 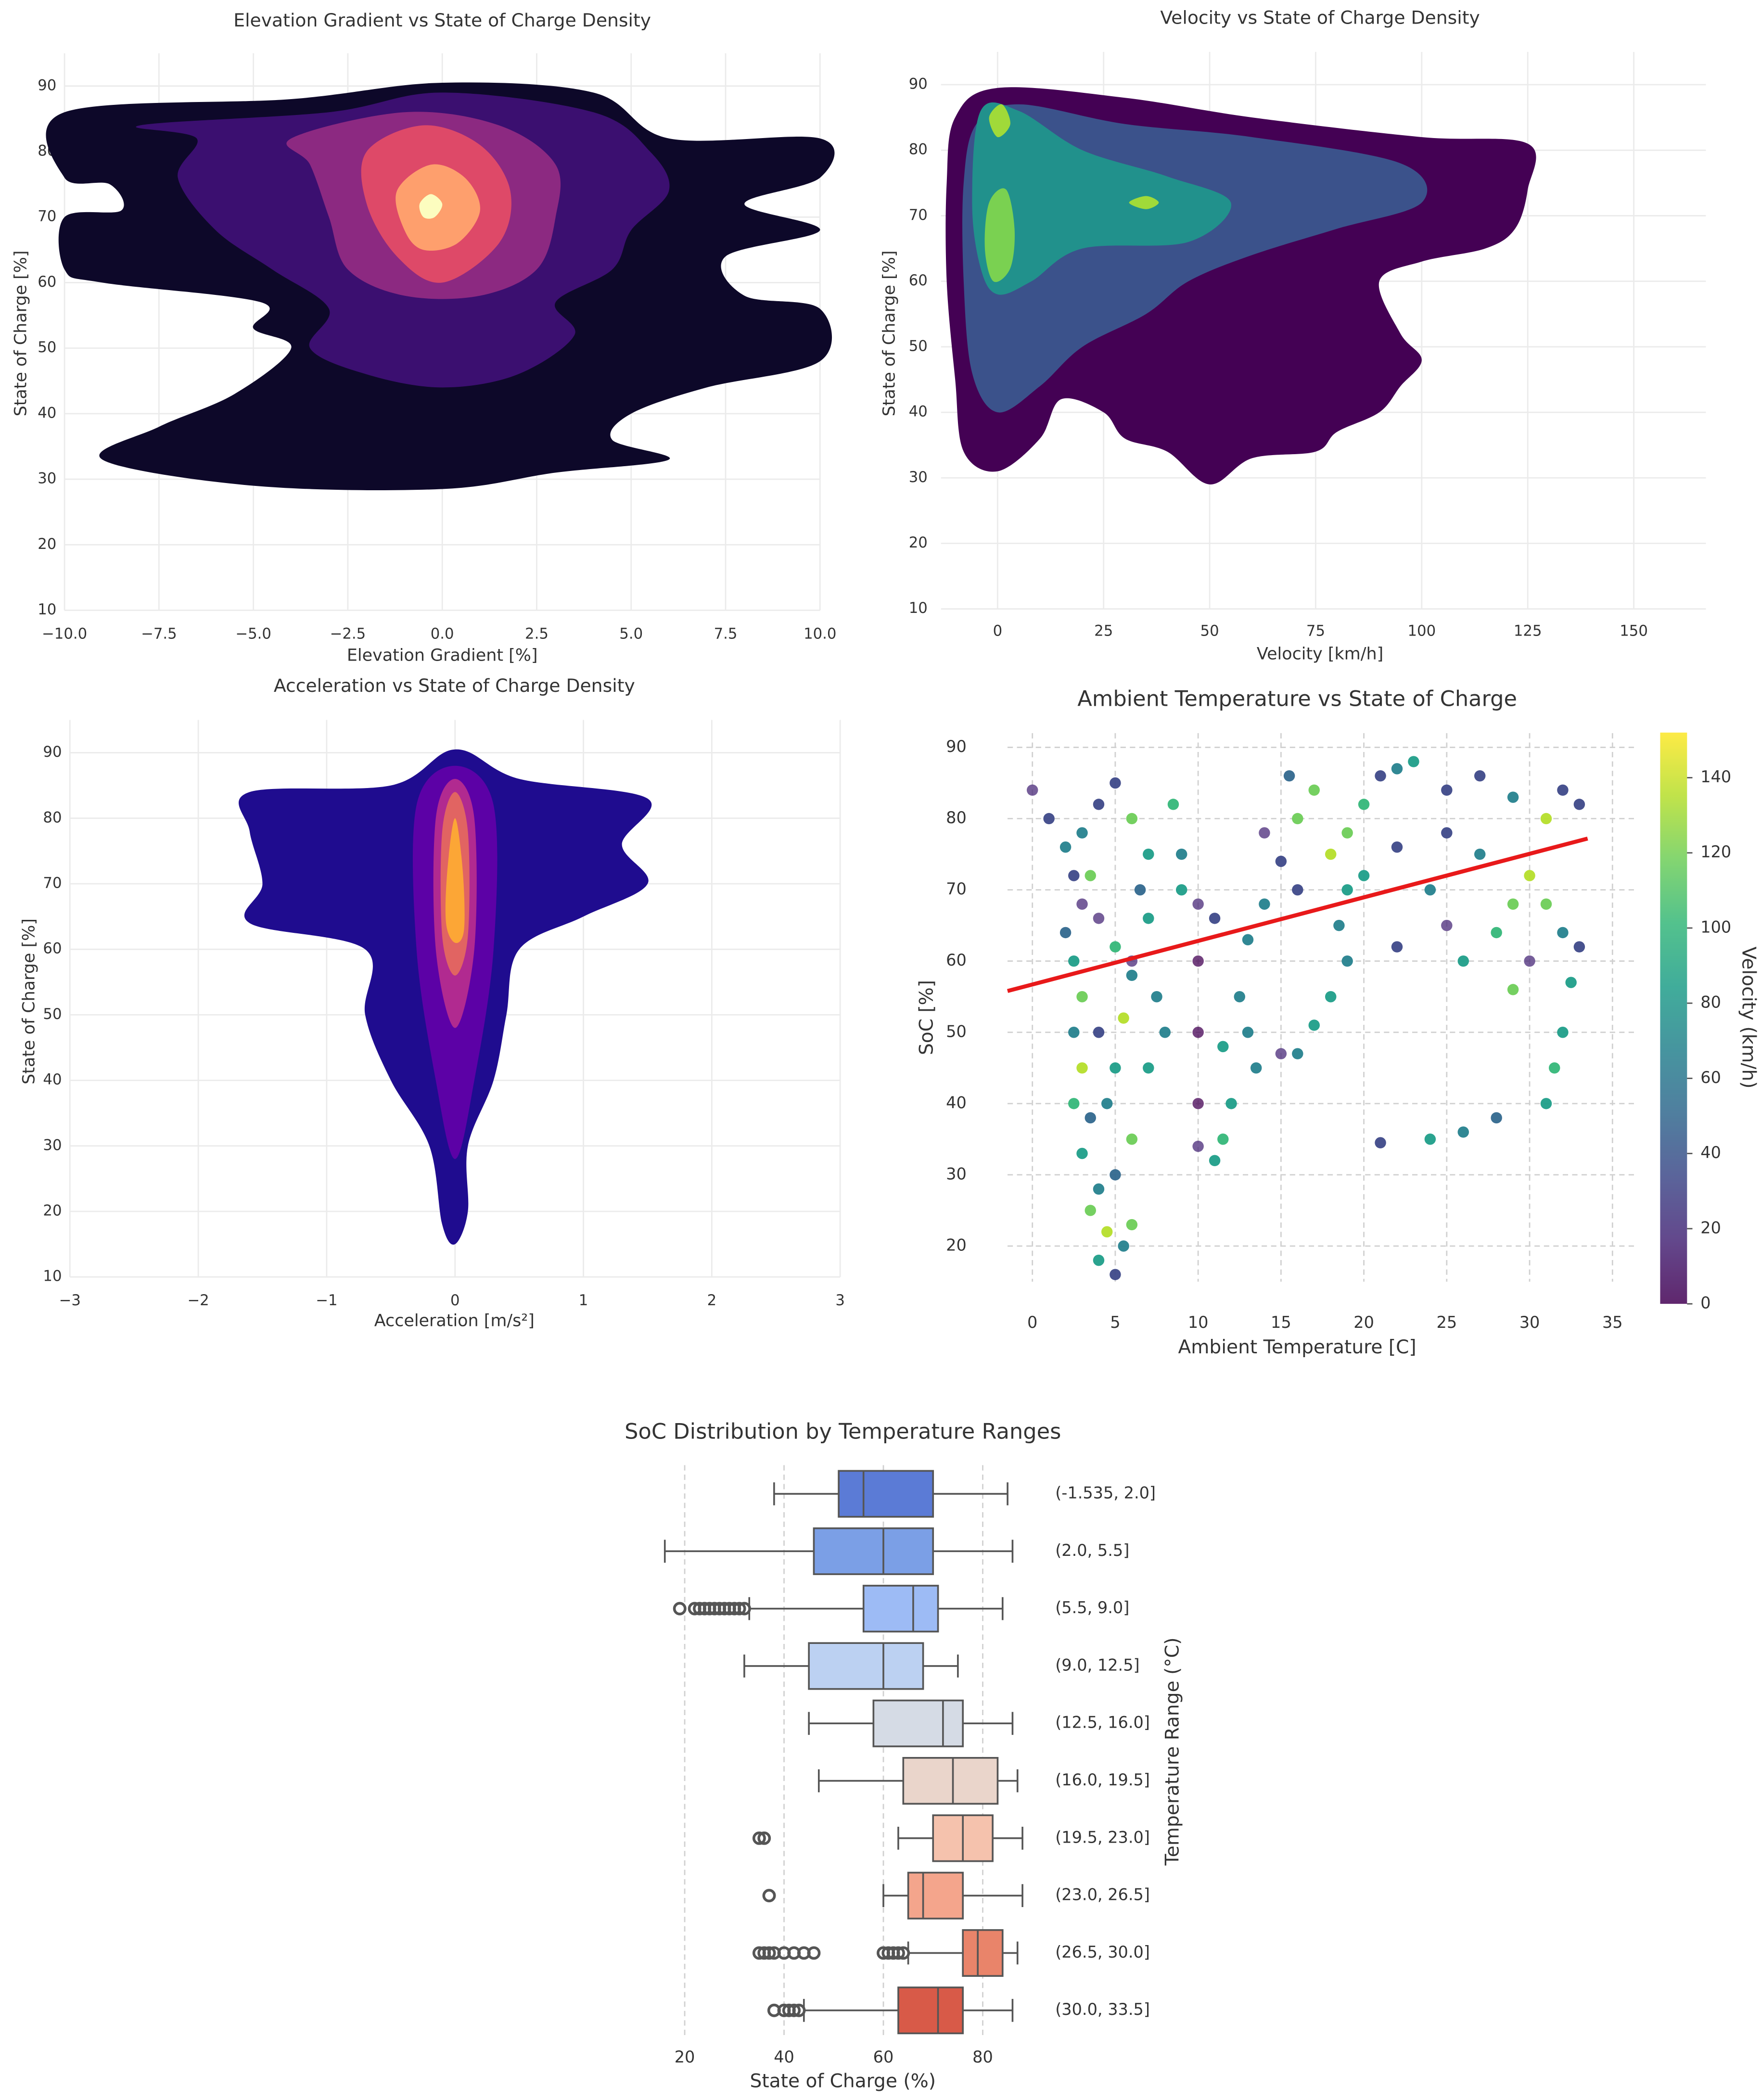 What do you see at coordinates (1634, 632) in the screenshot?
I see `x-tick-label: 150` at bounding box center [1634, 632].